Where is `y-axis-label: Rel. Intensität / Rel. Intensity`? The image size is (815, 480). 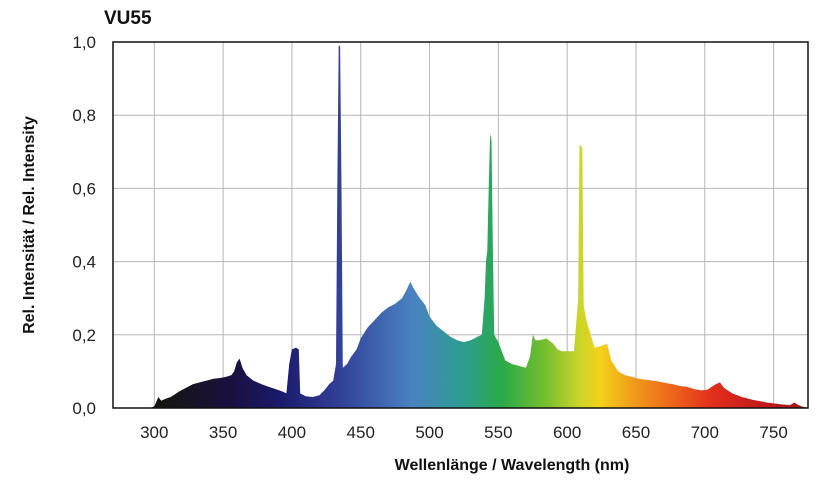
y-axis-label: Rel. Intensität / Rel. Intensity is located at coordinates (29, 225).